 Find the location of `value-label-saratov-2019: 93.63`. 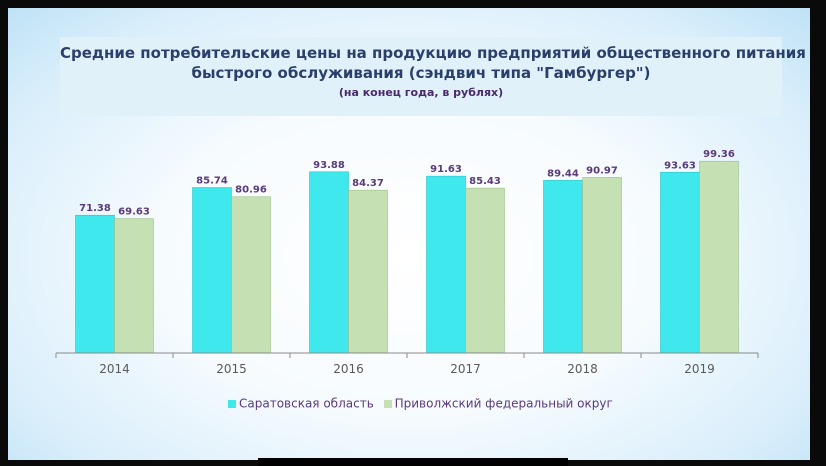

value-label-saratov-2019: 93.63 is located at coordinates (680, 165).